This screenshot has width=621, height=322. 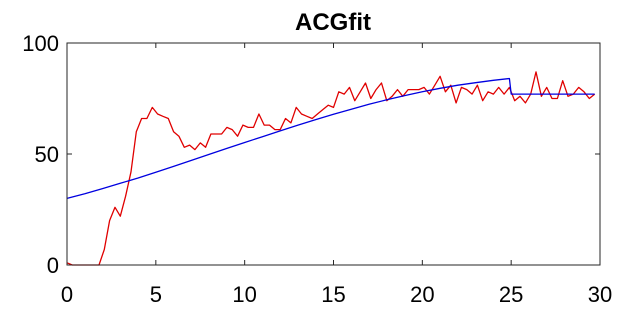 What do you see at coordinates (40, 43) in the screenshot?
I see `y-tick-label: 100` at bounding box center [40, 43].